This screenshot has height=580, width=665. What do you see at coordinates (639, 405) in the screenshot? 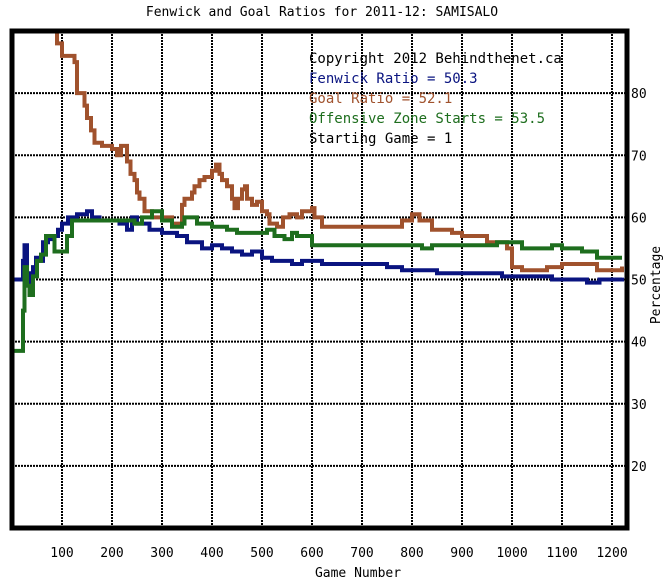
I see `y-tick-label: 30` at bounding box center [639, 405].